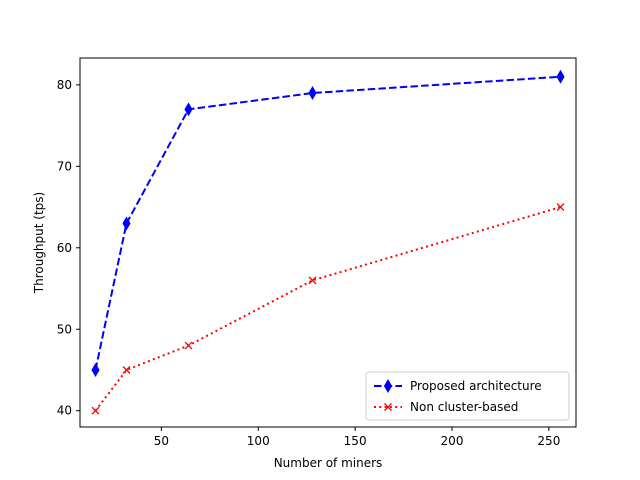 The height and width of the screenshot is (480, 640). I want to click on x-axis-label: Number of miners, so click(328, 463).